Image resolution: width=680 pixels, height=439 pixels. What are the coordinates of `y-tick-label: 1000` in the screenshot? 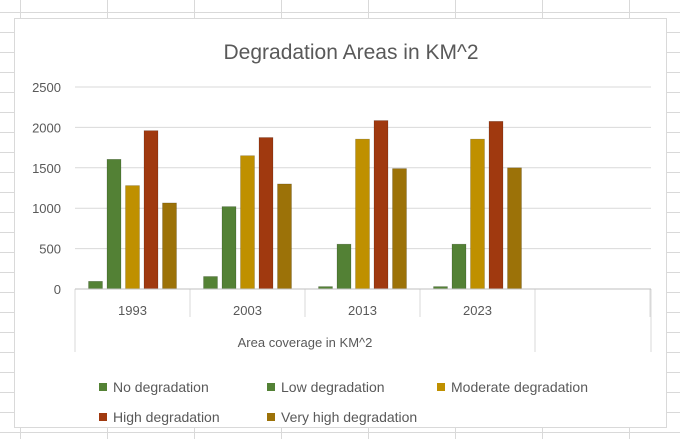 It's located at (46, 208).